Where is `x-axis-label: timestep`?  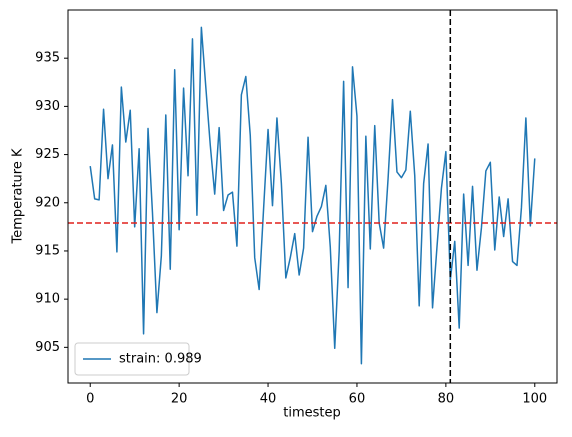
x-axis-label: timestep is located at coordinates (312, 413).